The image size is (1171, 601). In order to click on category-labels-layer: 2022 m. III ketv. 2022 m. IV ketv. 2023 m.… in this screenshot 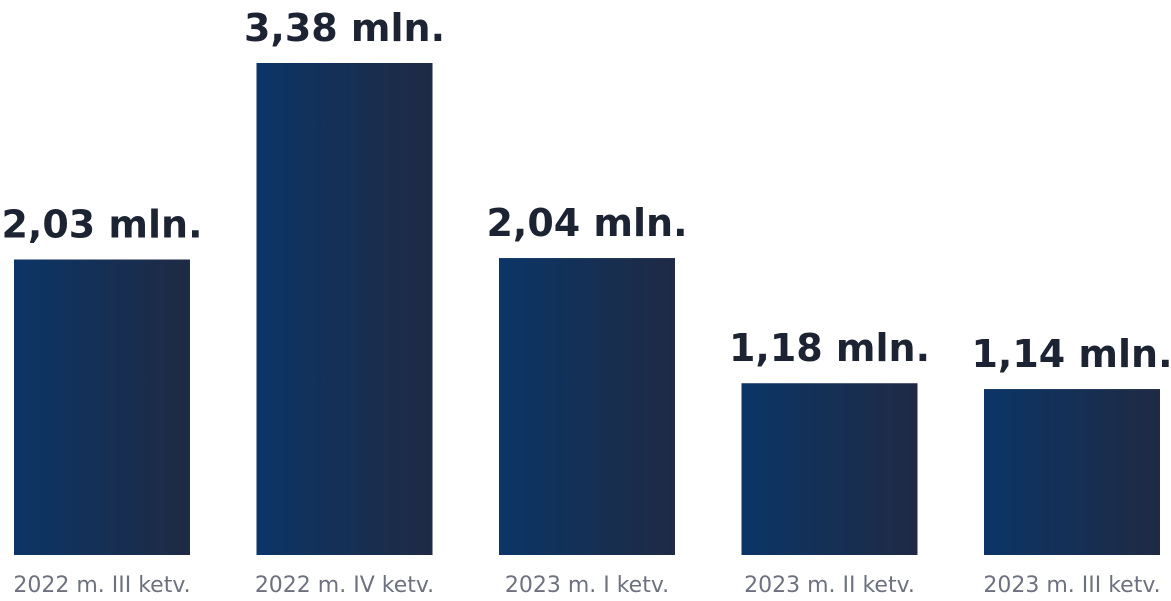, I will do `click(586, 585)`.